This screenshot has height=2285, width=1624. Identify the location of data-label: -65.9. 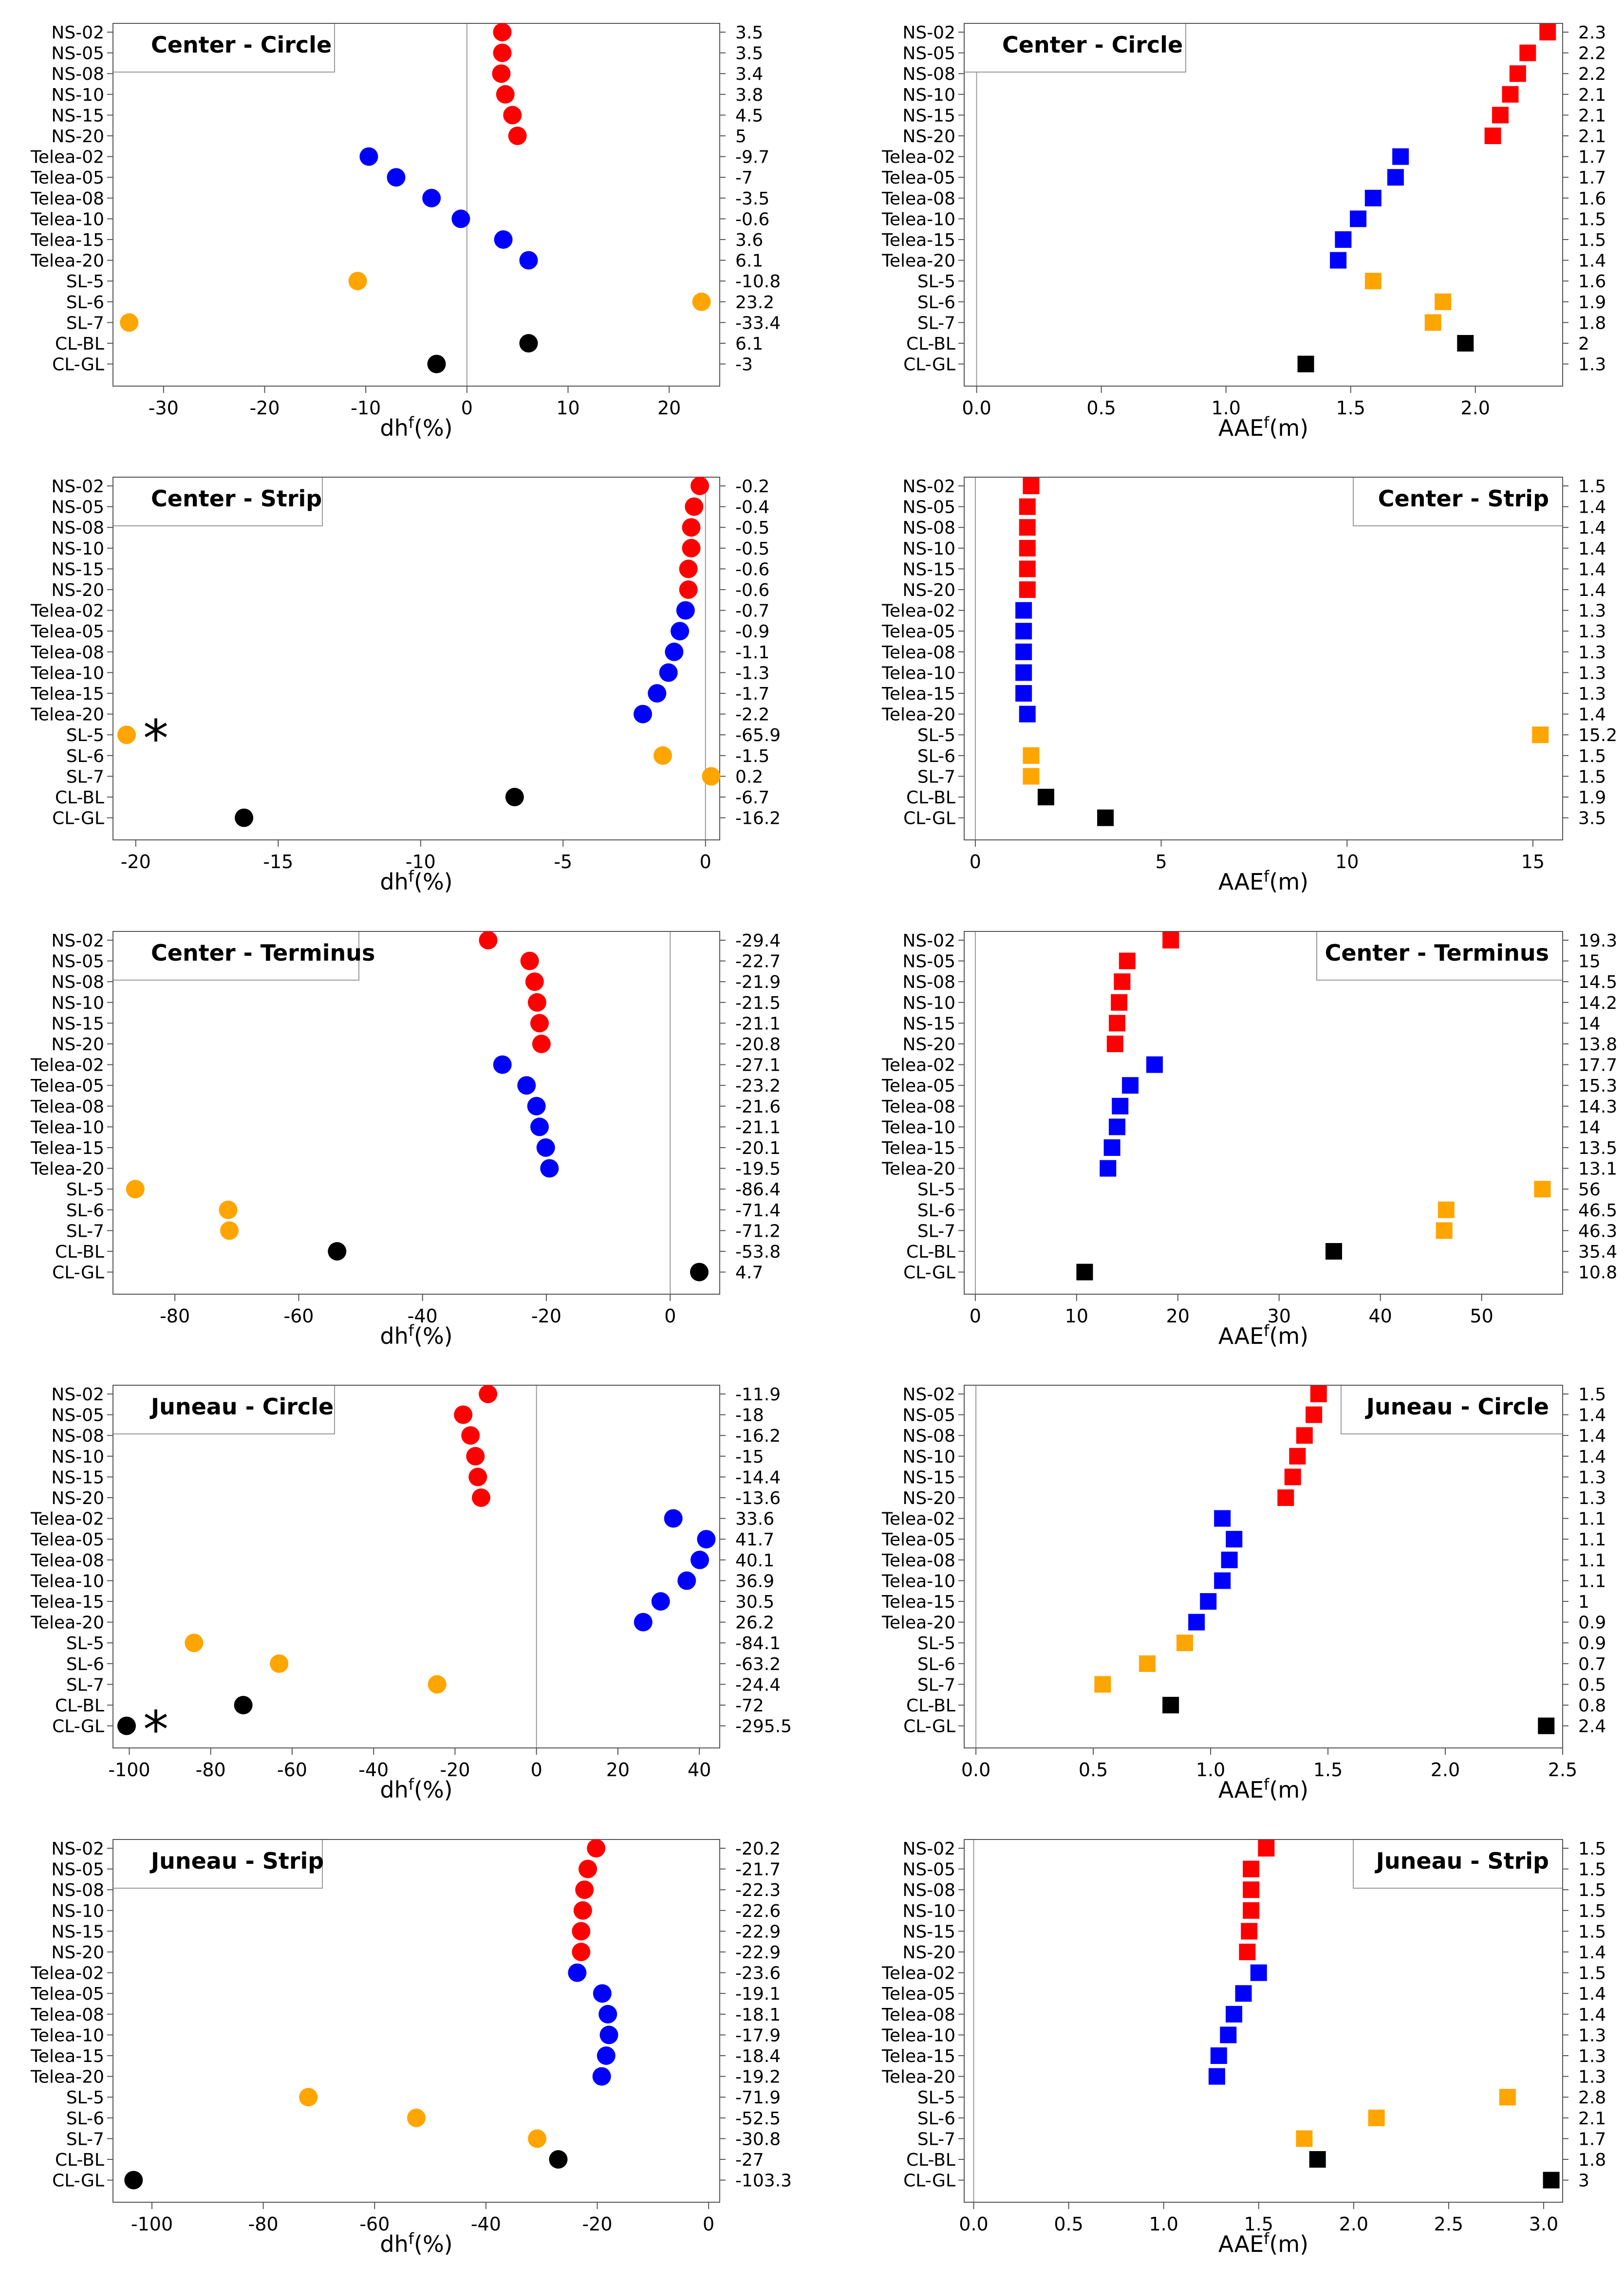
(758, 735).